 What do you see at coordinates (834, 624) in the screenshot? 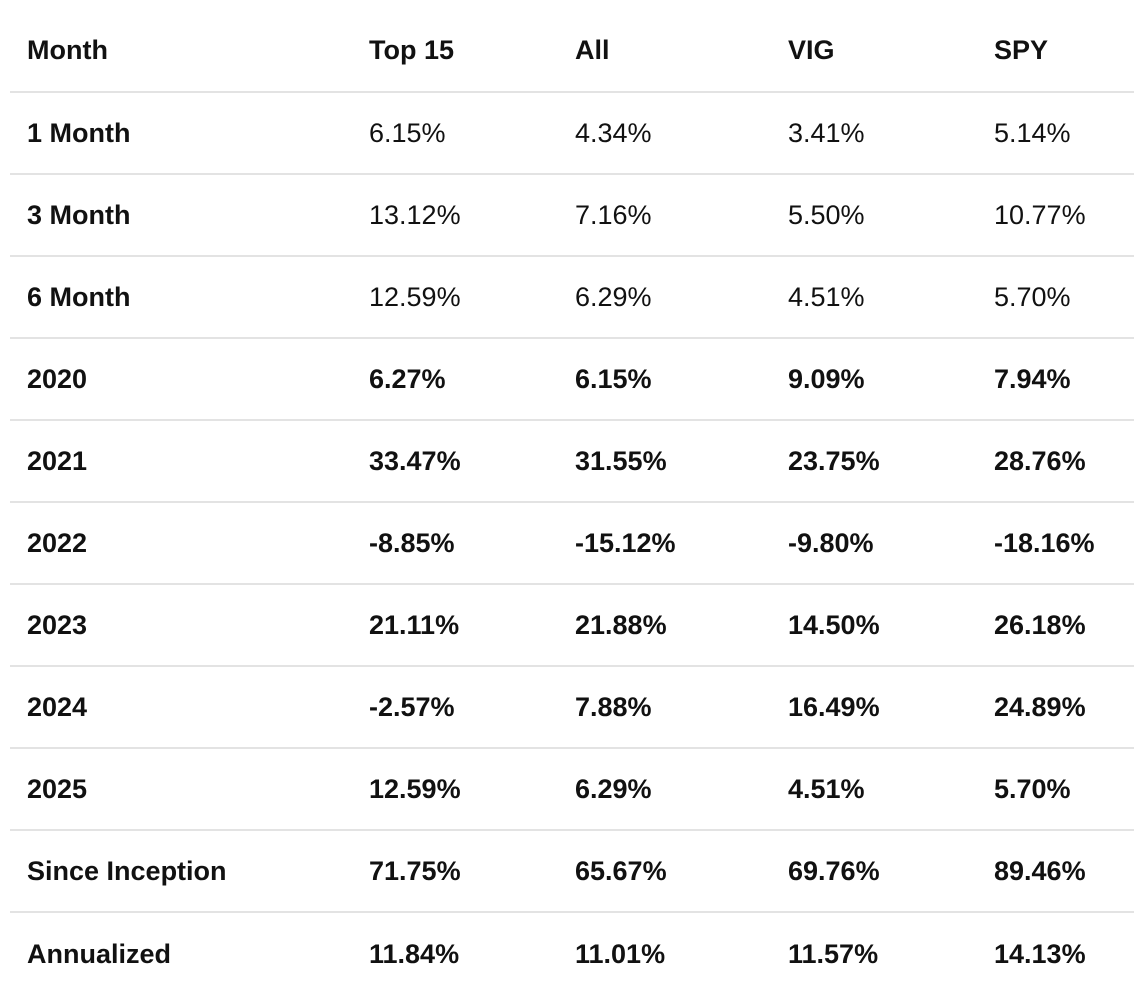
I see `vig-value: 14.50%` at bounding box center [834, 624].